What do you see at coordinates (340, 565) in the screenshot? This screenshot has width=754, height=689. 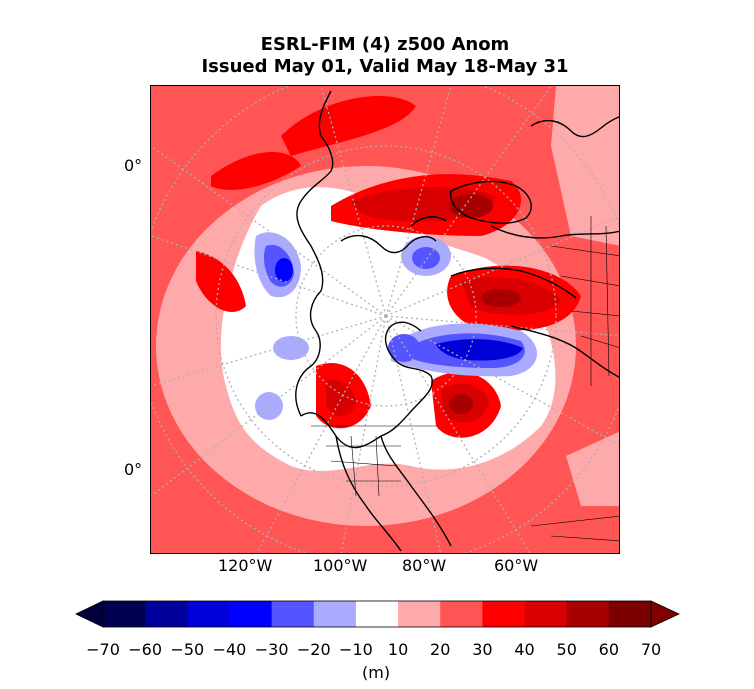 I see `longitude-label: 100°W` at bounding box center [340, 565].